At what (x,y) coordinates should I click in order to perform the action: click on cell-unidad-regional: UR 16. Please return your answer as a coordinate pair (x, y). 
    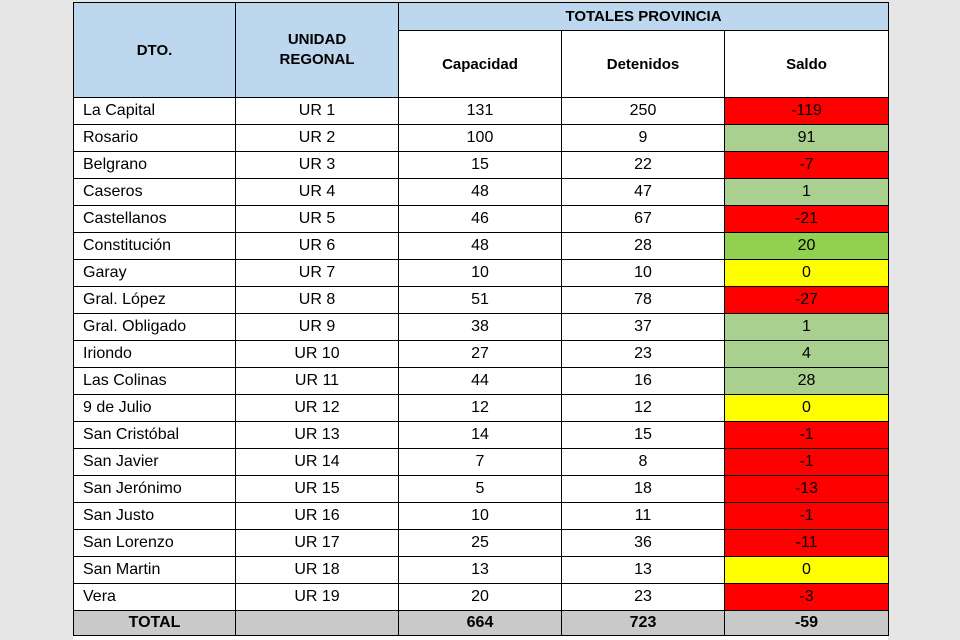
    Looking at the image, I should click on (317, 516).